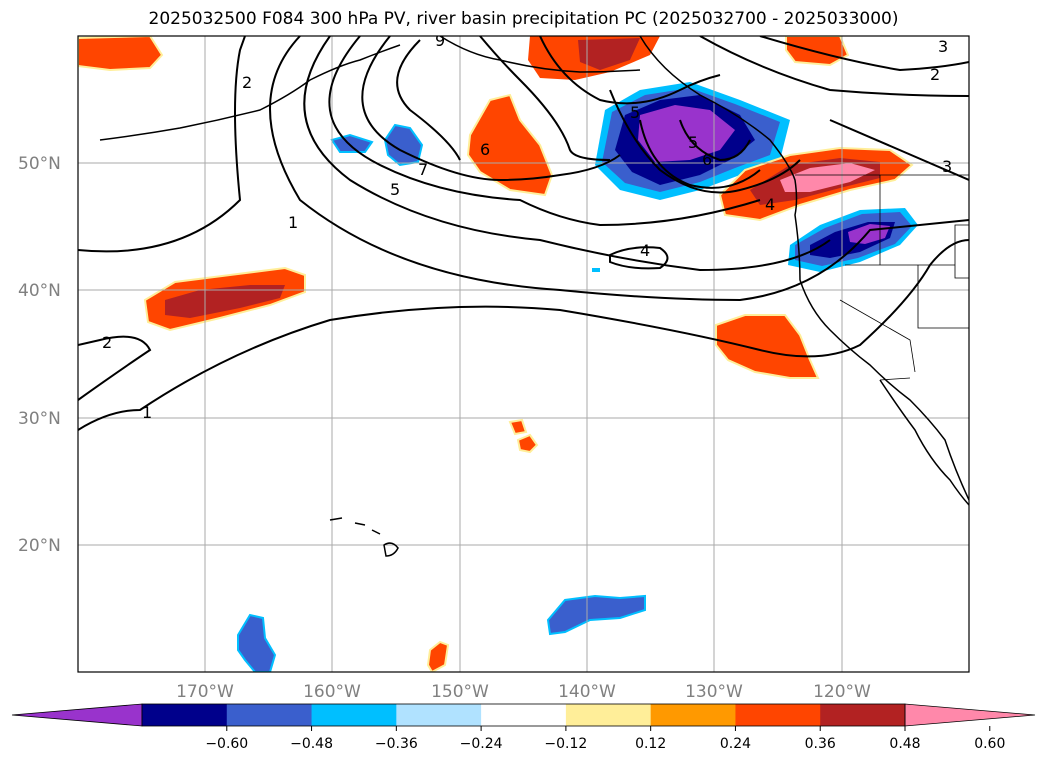 This screenshot has width=1047, height=765. I want to click on lon-label: 140°W, so click(587, 692).